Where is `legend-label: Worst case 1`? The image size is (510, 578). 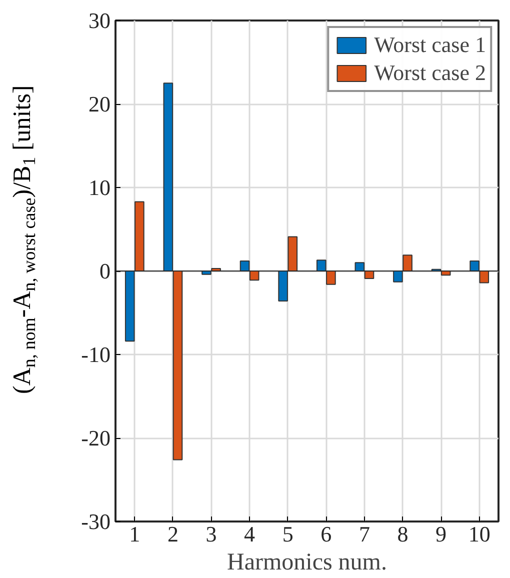 legend-label: Worst case 1 is located at coordinates (430, 45).